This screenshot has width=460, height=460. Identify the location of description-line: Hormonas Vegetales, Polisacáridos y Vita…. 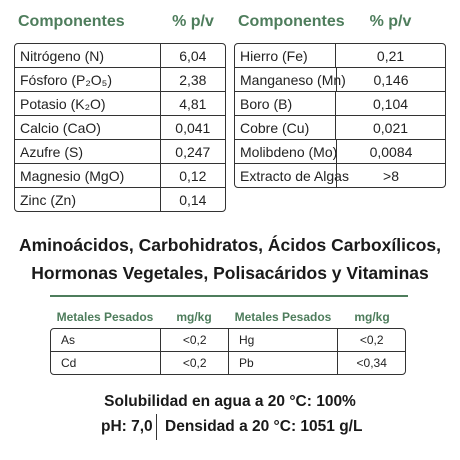
(230, 273).